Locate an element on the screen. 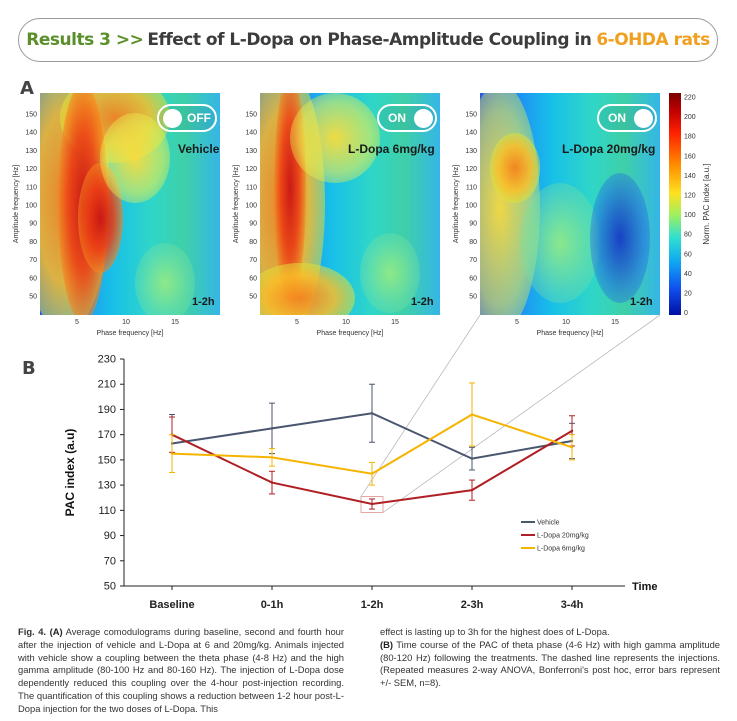 This screenshot has height=721, width=737. x-axis-label: Time is located at coordinates (644, 587).